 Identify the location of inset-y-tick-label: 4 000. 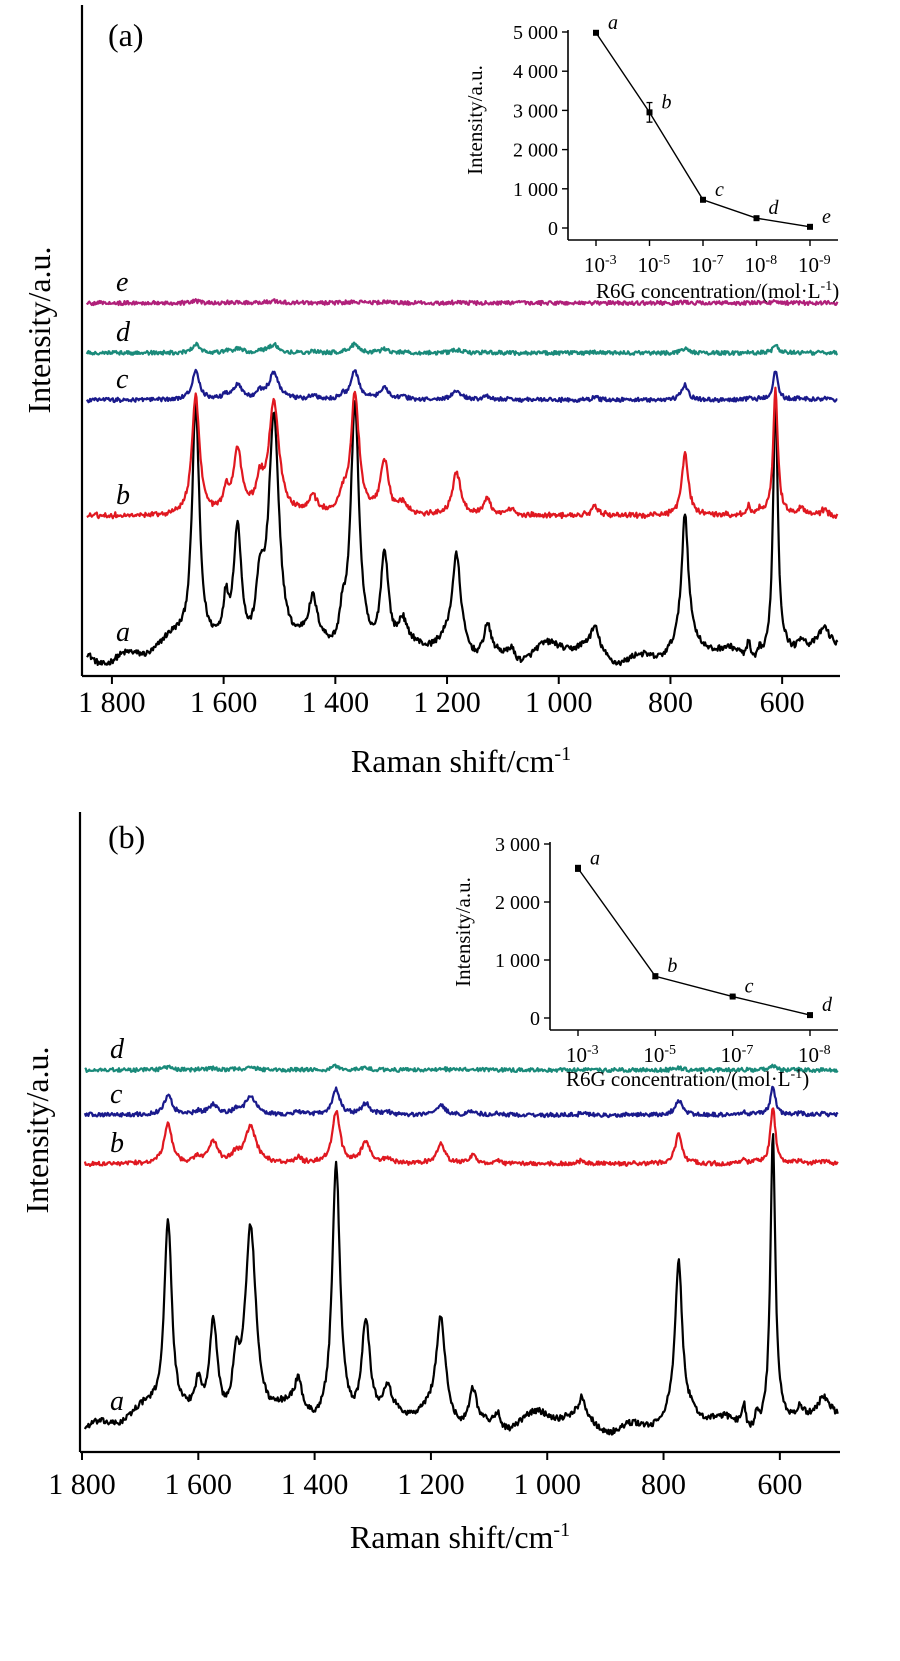
(535, 72).